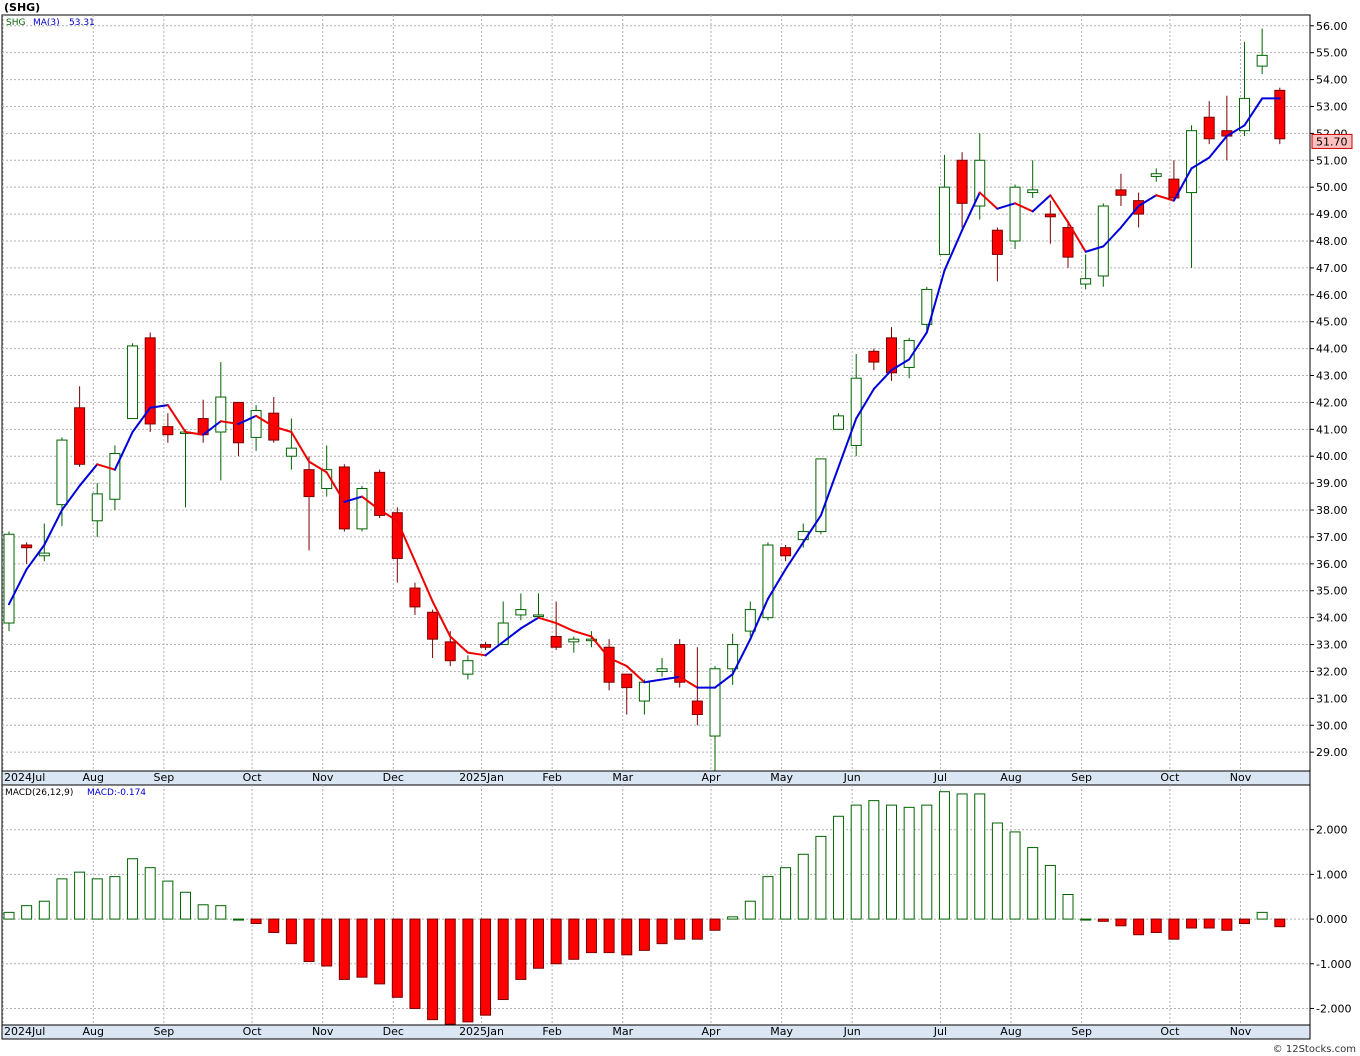 The height and width of the screenshot is (1056, 1360). Describe the element at coordinates (323, 1031) in the screenshot. I see `macd-x-tick-label: Nov` at that location.